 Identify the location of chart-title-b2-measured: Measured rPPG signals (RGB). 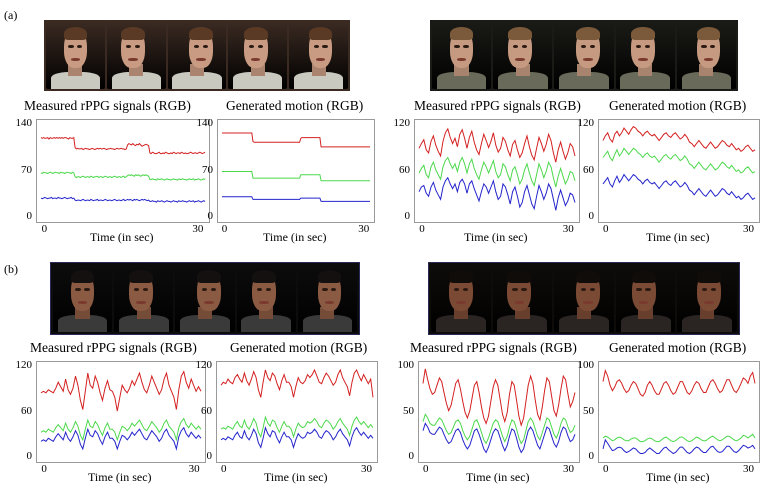
(493, 347).